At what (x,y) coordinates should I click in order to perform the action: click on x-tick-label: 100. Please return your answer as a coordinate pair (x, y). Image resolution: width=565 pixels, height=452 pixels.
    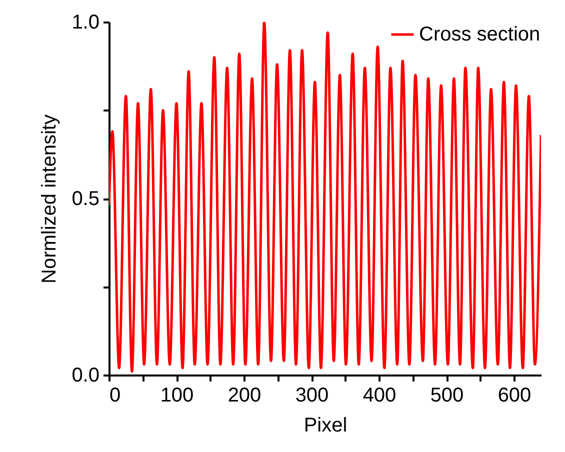
    Looking at the image, I should click on (177, 395).